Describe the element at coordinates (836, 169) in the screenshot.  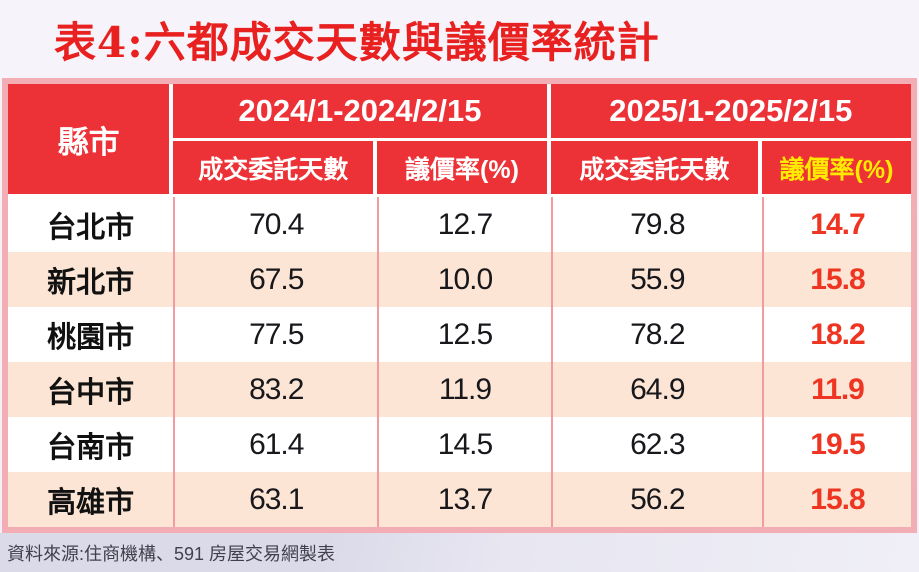
I see `header-cell-rate-2025: 議價率(%)` at that location.